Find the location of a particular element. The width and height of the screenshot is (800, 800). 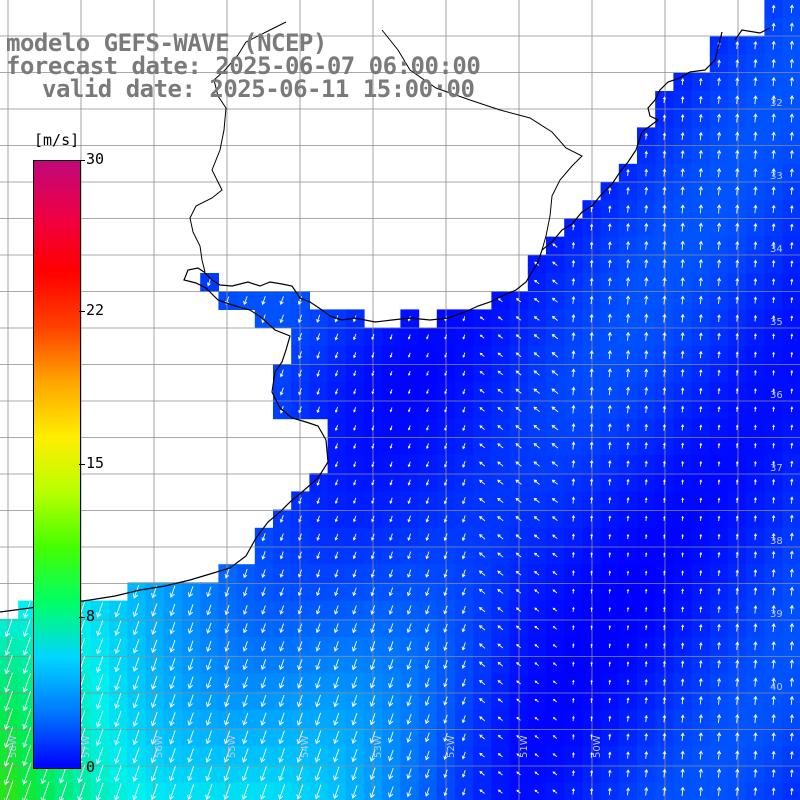

latitude-label: 35 is located at coordinates (776, 322).